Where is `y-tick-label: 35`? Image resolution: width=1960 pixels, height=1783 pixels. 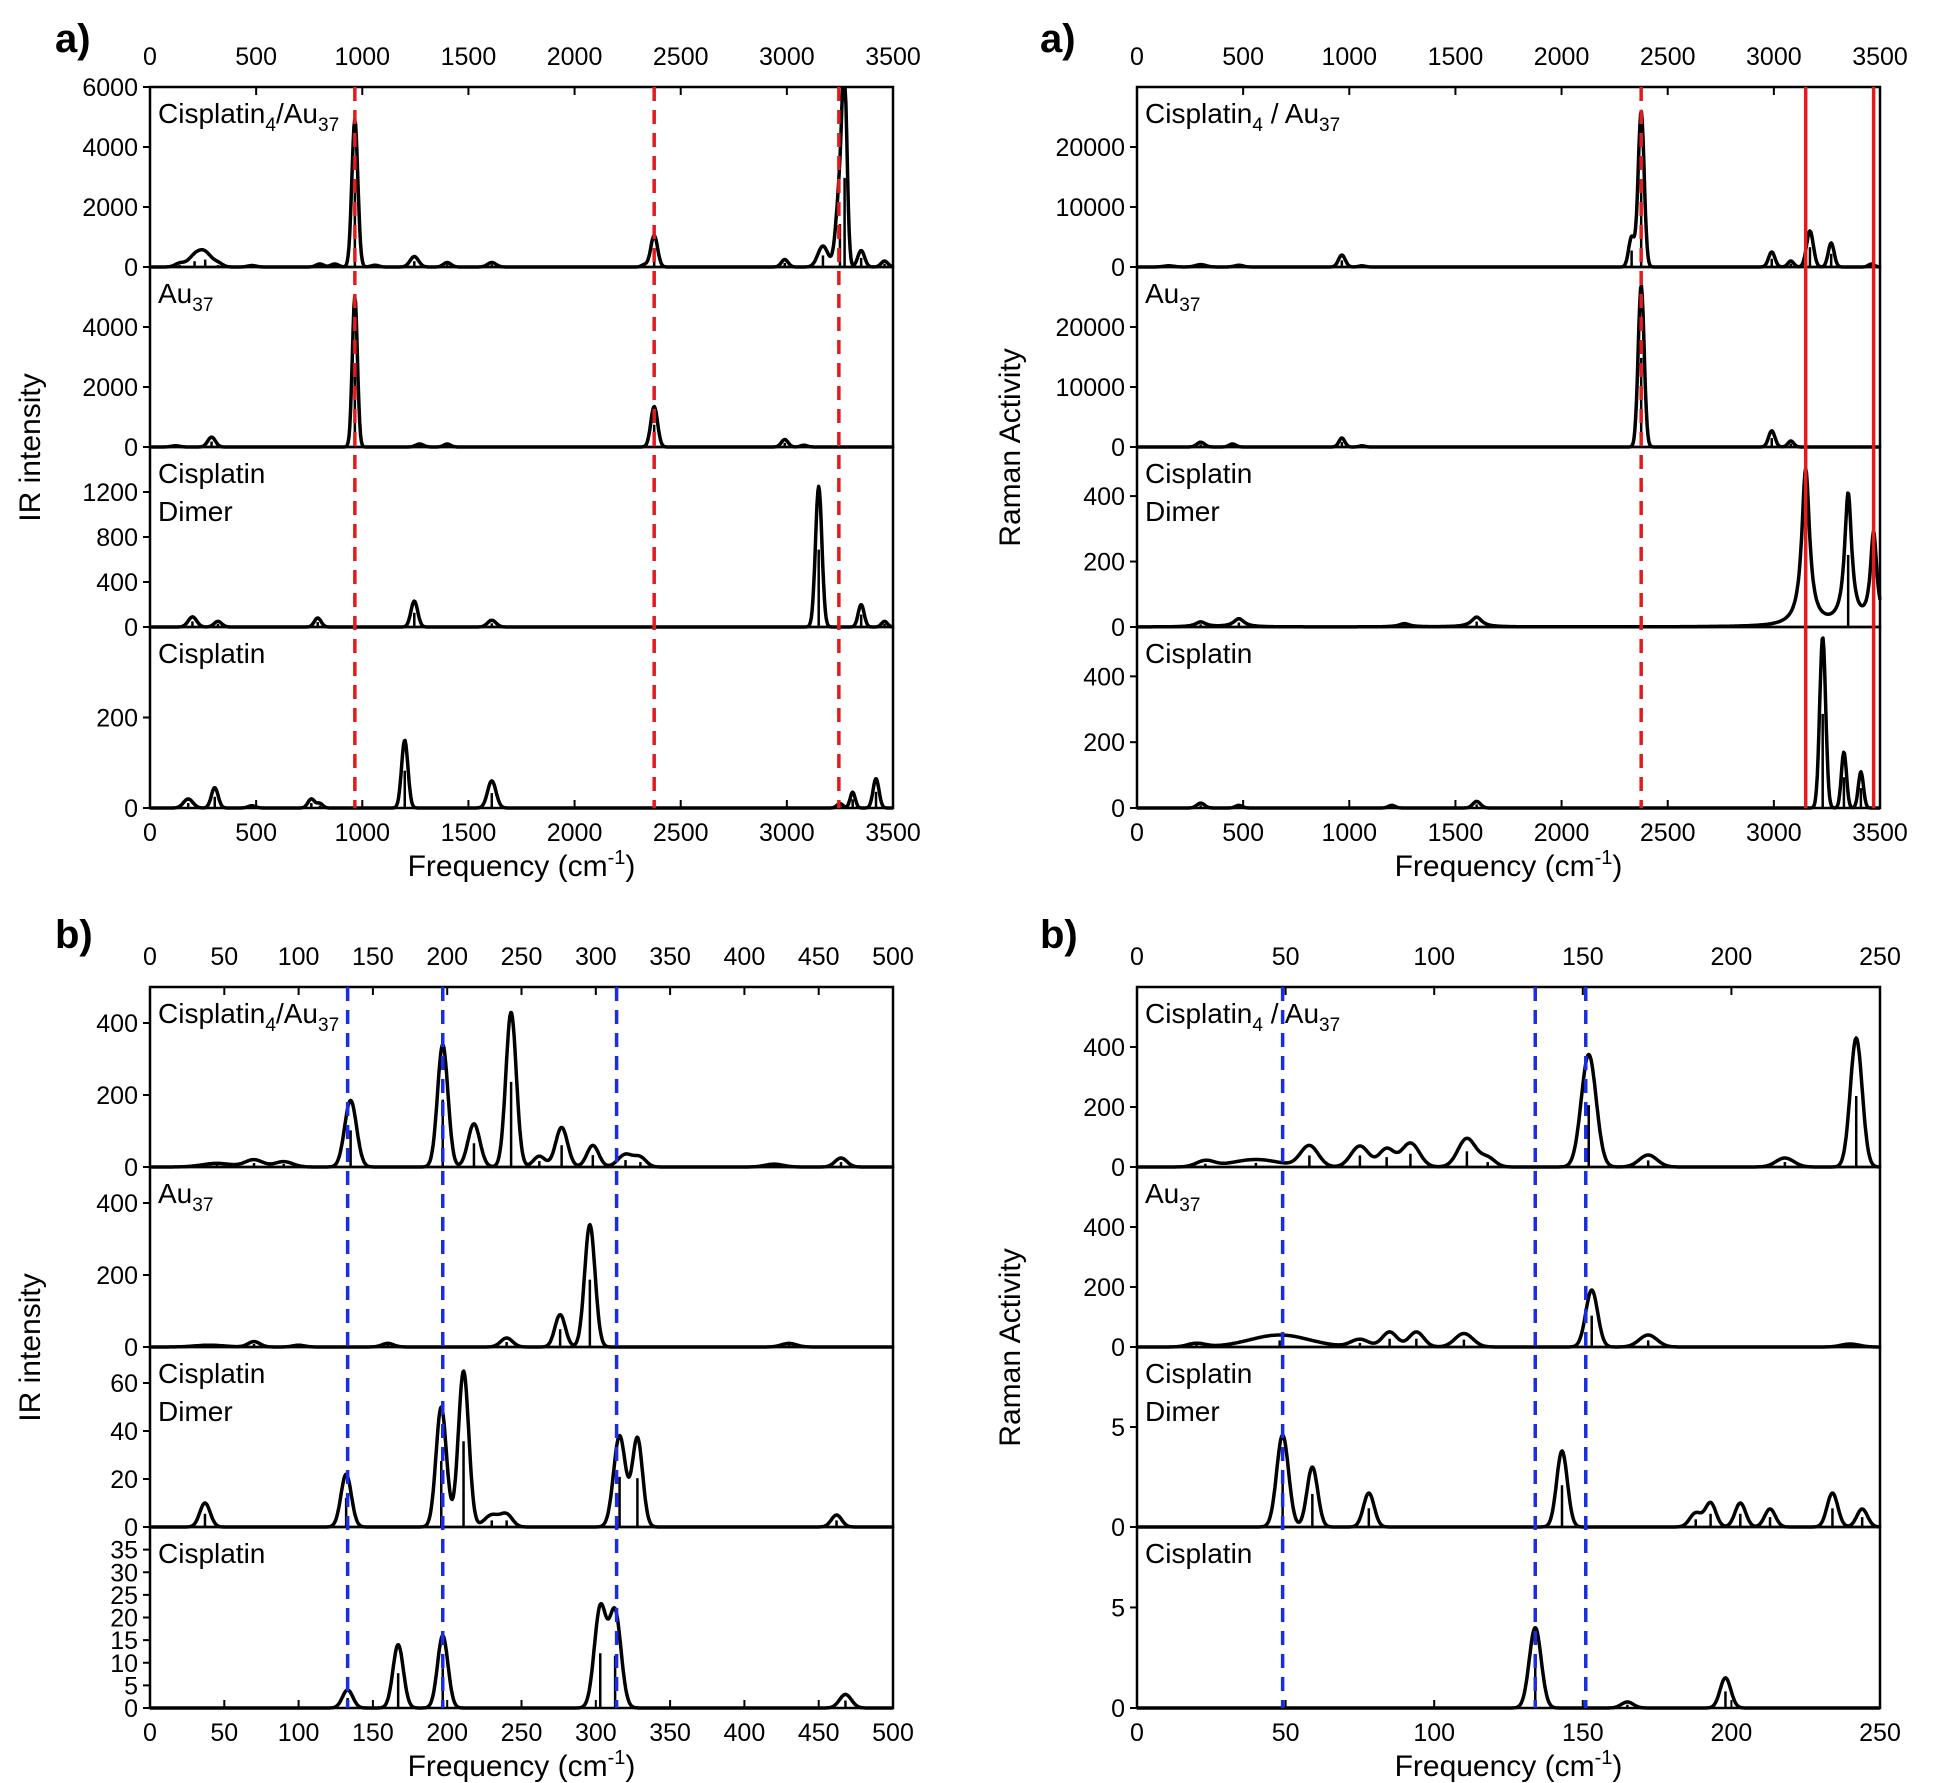 y-tick-label: 35 is located at coordinates (124, 1551).